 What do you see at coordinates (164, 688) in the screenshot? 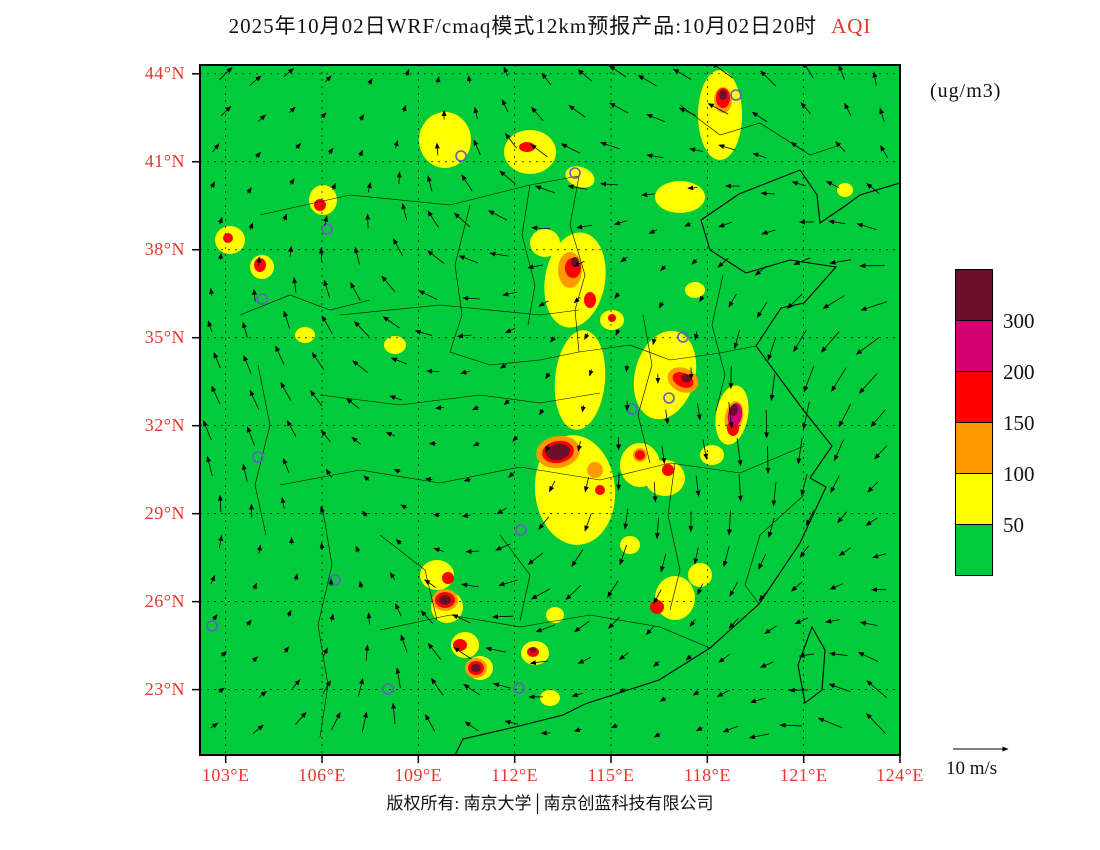
I see `y-tick-label: 23°N` at bounding box center [164, 688].